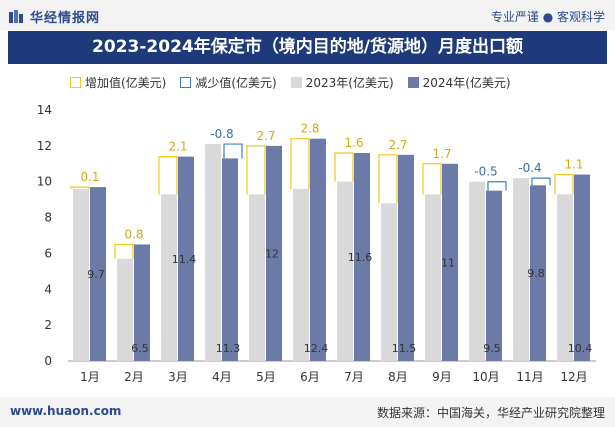 The image size is (615, 427). Describe the element at coordinates (236, 82) in the screenshot. I see `legend-label-decrease: 减少值(亿美元)` at that location.